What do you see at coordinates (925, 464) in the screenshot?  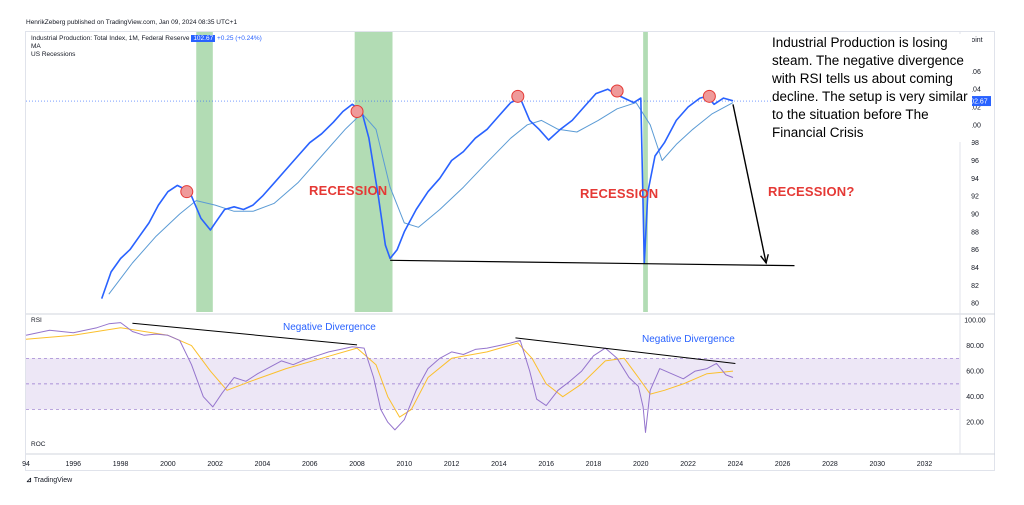 I see `x-tick-label: 2032` at bounding box center [925, 464].